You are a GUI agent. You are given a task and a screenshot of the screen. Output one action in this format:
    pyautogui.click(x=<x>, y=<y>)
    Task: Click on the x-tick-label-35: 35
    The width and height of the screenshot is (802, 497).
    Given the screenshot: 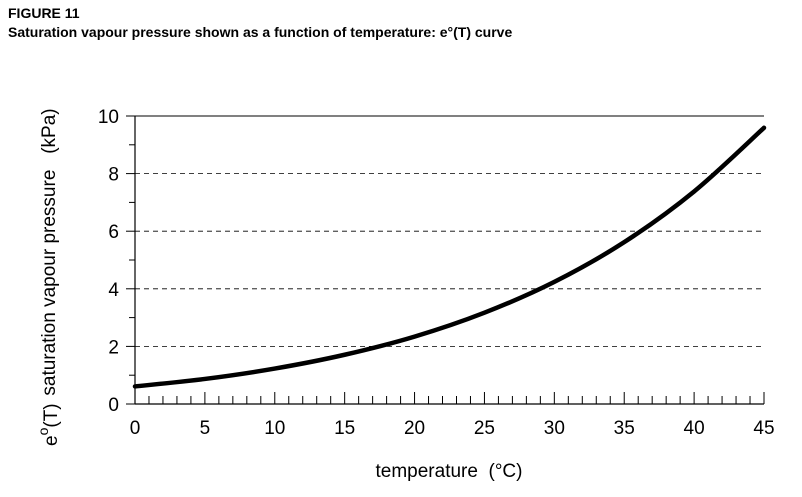 What is the action you would take?
    pyautogui.click(x=624, y=428)
    